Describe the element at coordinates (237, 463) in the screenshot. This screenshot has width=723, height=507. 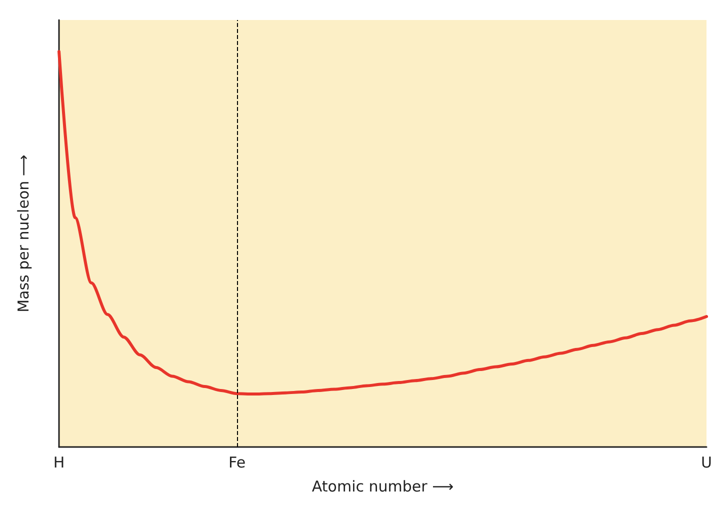
I see `x-tick-label: Fe` at that location.